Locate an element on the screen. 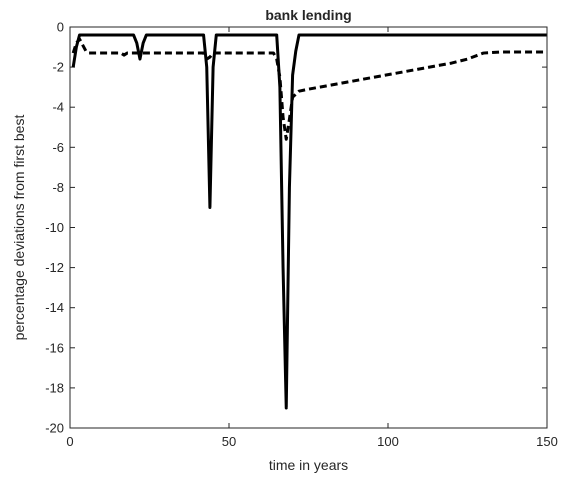 The image size is (572, 479). y-tick-label: 0 is located at coordinates (60, 27).